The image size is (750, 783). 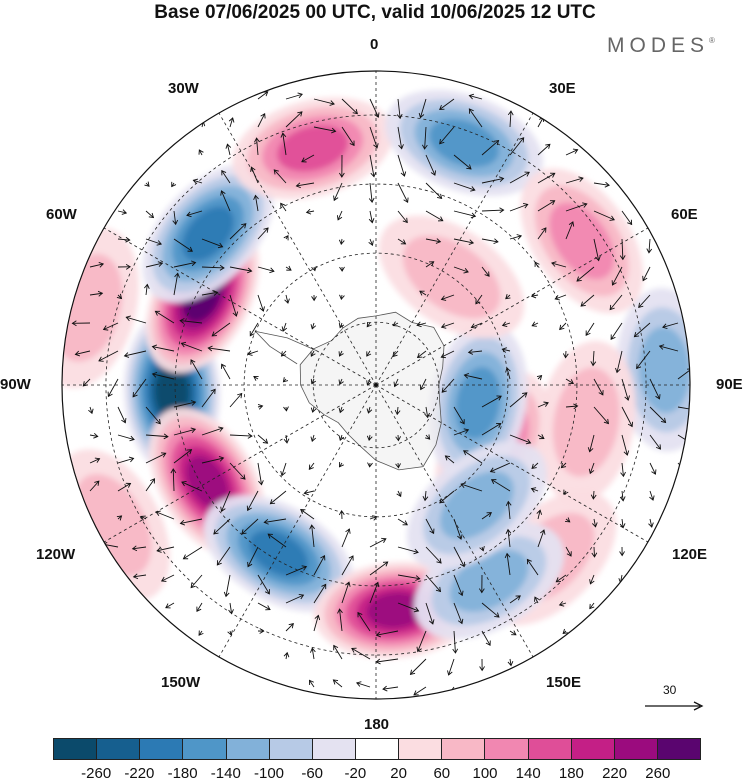 I want to click on lon-label-30e: 30E, so click(x=562, y=88).